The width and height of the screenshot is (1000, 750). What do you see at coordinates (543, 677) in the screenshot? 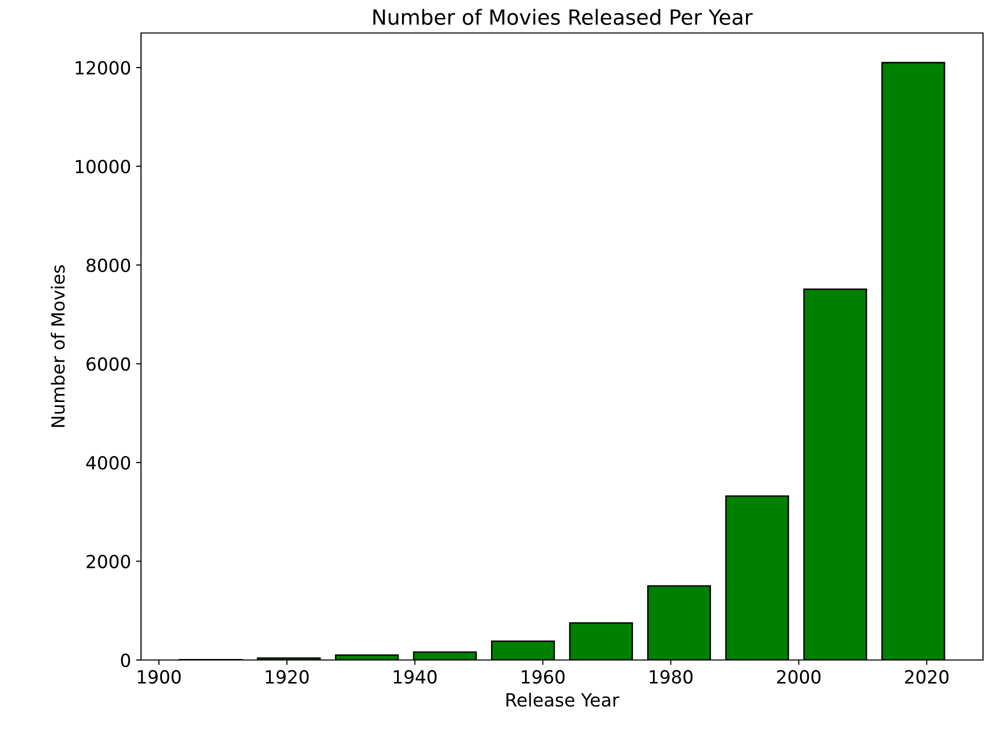
I see `x-tick-label: 1960` at bounding box center [543, 677].